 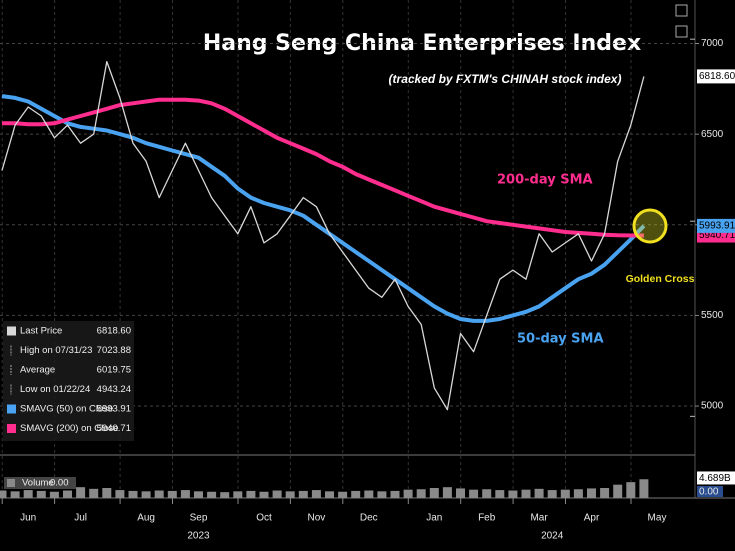 I want to click on annotation: 200-day SMA, so click(x=545, y=180).